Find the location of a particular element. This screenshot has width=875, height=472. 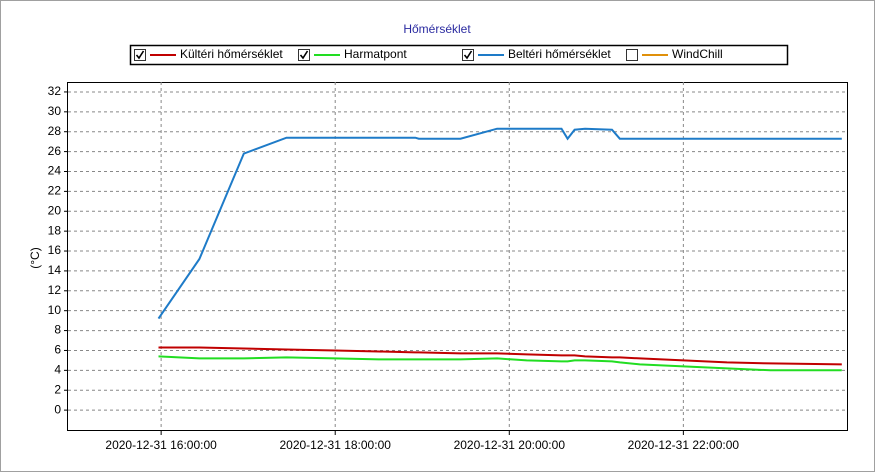

y-tick-label: 28 is located at coordinates (55, 131).